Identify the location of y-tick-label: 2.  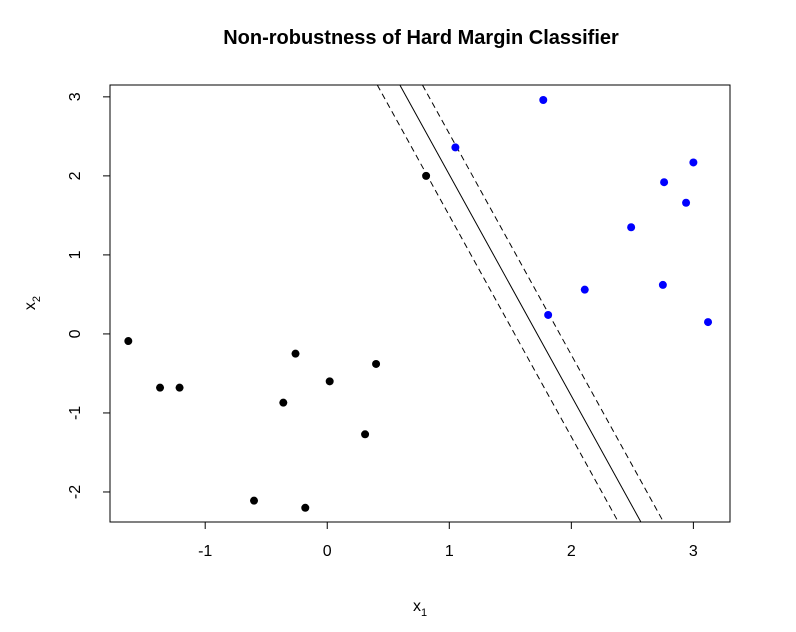
(75, 175).